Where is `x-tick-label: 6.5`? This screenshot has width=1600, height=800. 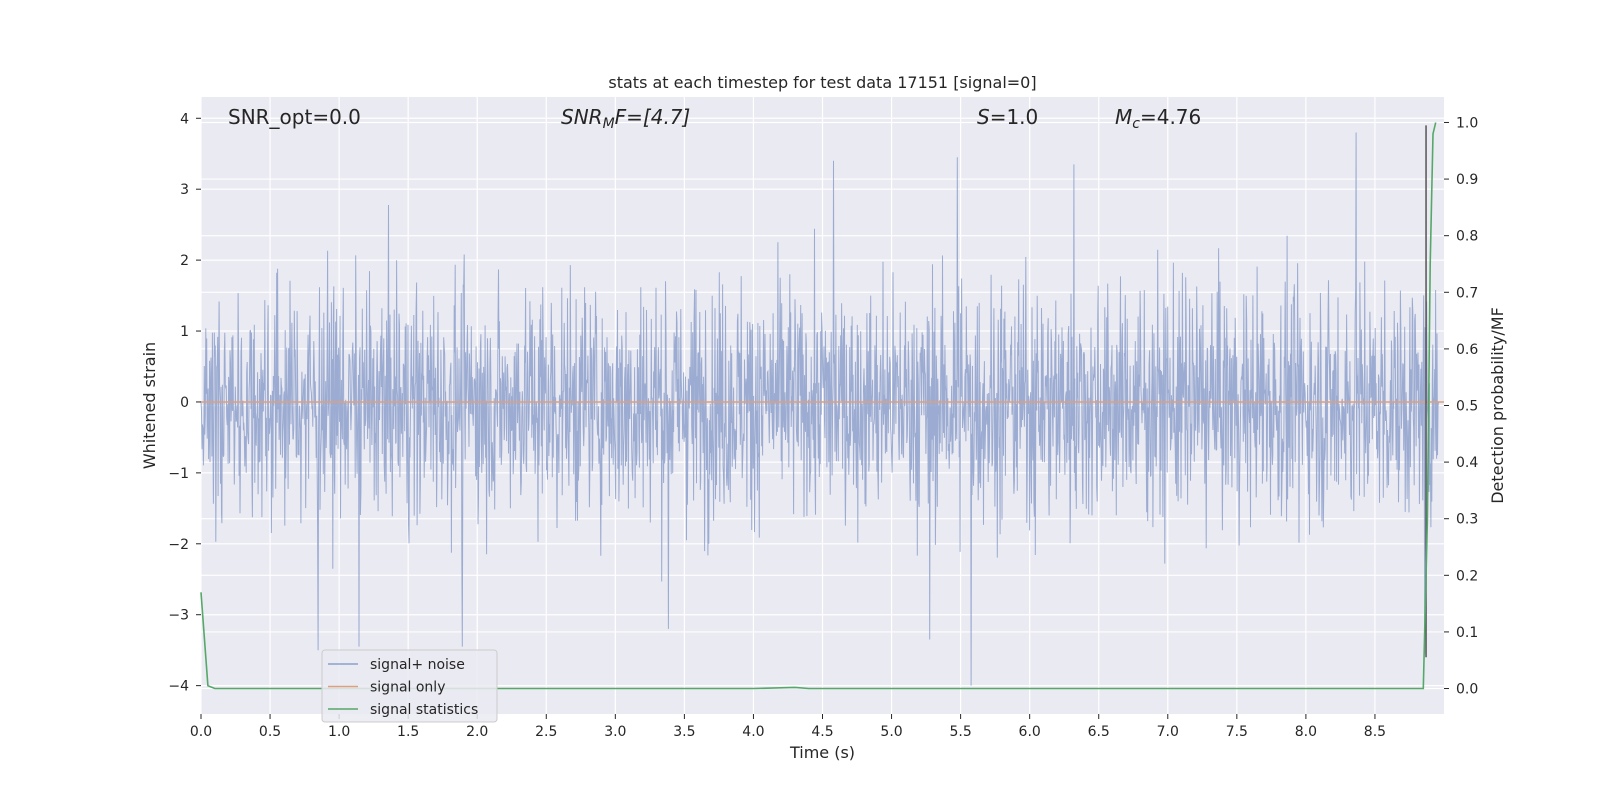 x-tick-label: 6.5 is located at coordinates (1099, 732).